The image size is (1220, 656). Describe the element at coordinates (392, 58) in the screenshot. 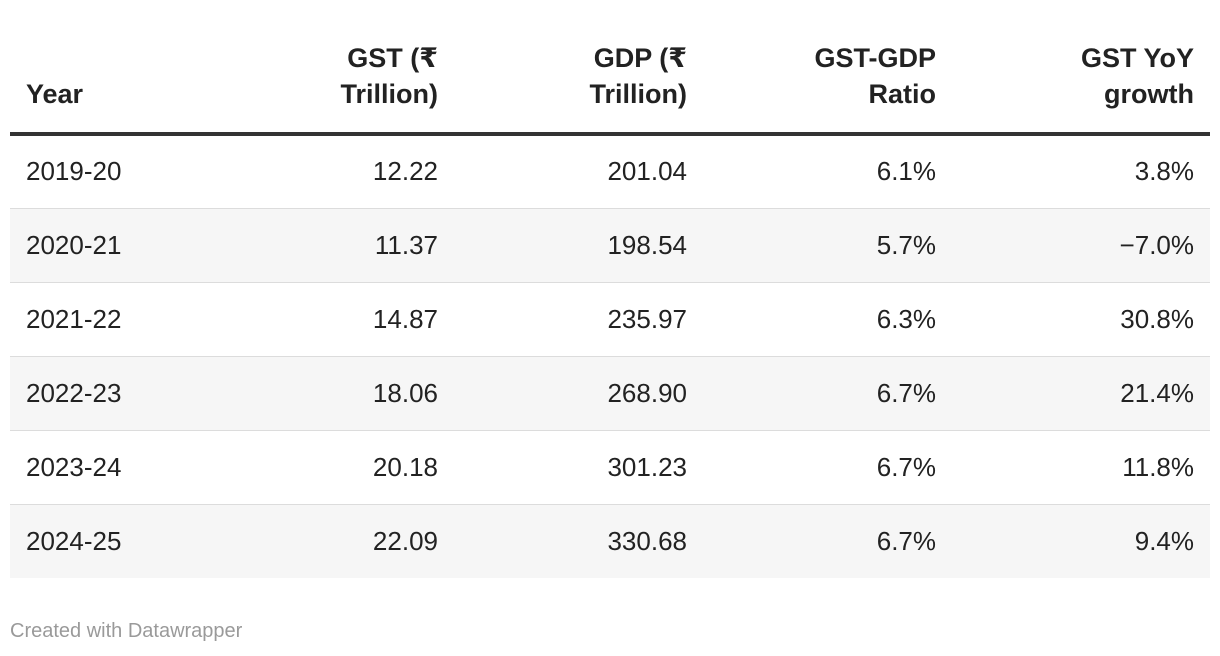

I see `column-header-line: GST (₹` at that location.